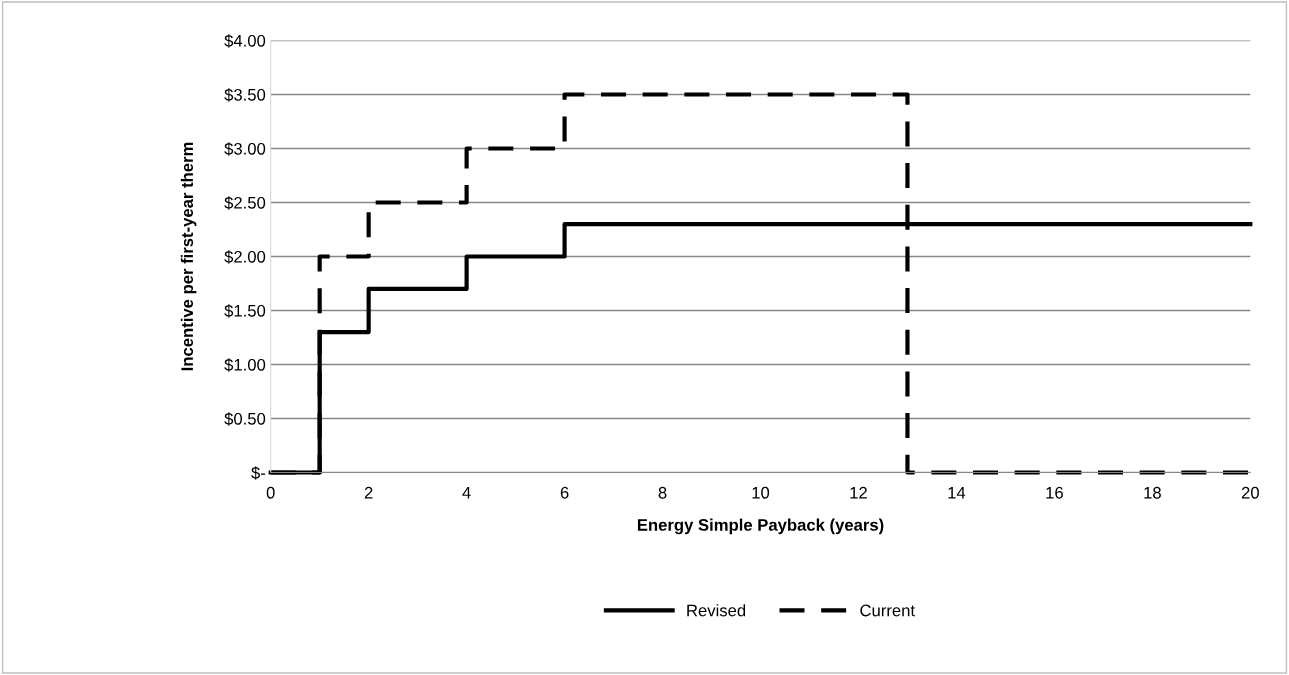 Image resolution: width=1289 pixels, height=675 pixels. Describe the element at coordinates (564, 492) in the screenshot. I see `x-tick-label: 6` at that location.